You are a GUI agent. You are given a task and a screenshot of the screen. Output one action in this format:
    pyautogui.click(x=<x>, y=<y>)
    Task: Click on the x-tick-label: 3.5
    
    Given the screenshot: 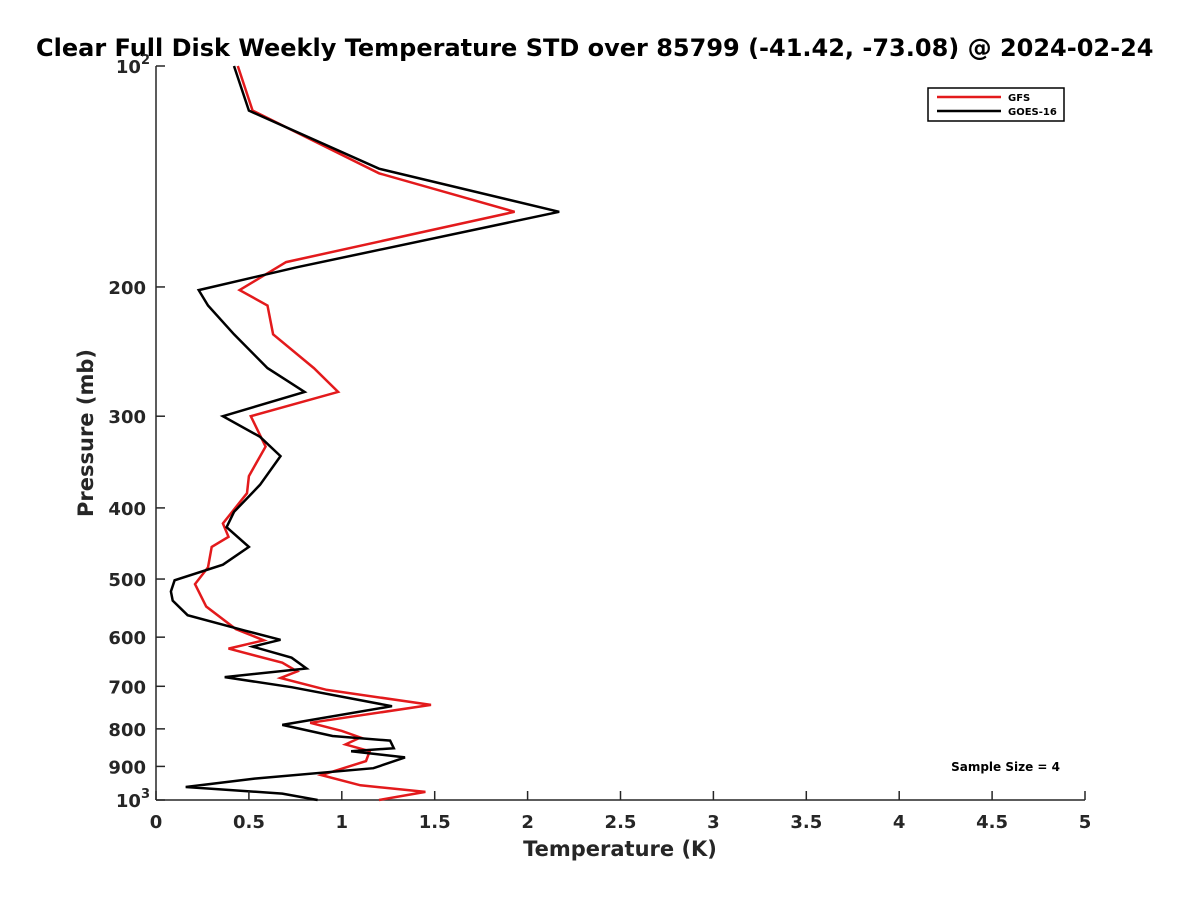 What is the action you would take?
    pyautogui.click(x=806, y=822)
    